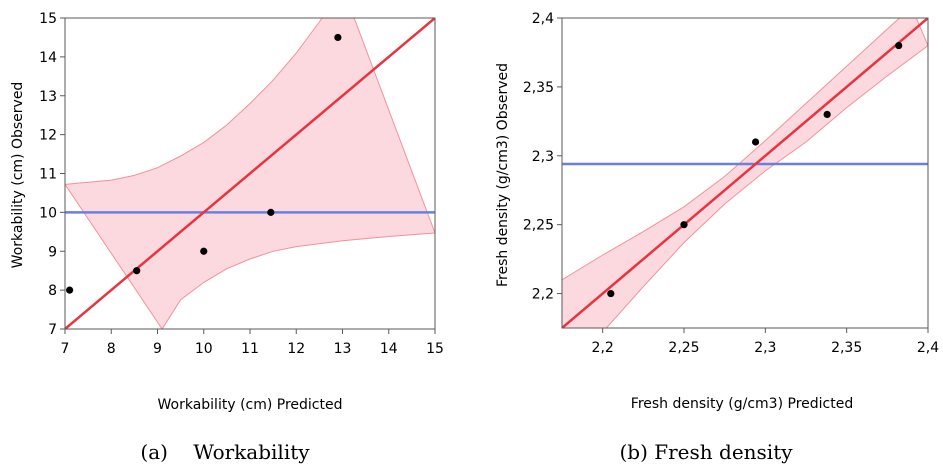 This screenshot has width=943, height=464. I want to click on x-tick-label: 2,3, so click(765, 348).